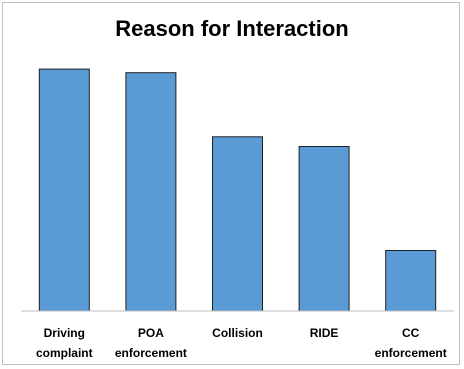 The image size is (464, 369). Describe the element at coordinates (151, 333) in the screenshot. I see `x-tick-label-1-line-0: POA` at that location.